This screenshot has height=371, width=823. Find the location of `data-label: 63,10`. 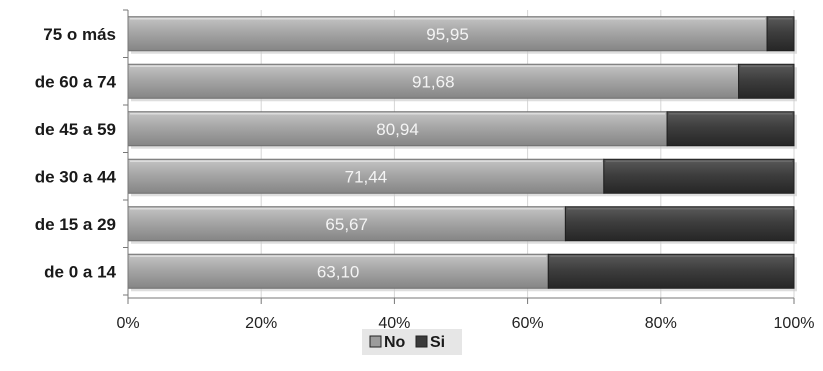

data-label: 63,10 is located at coordinates (338, 271).